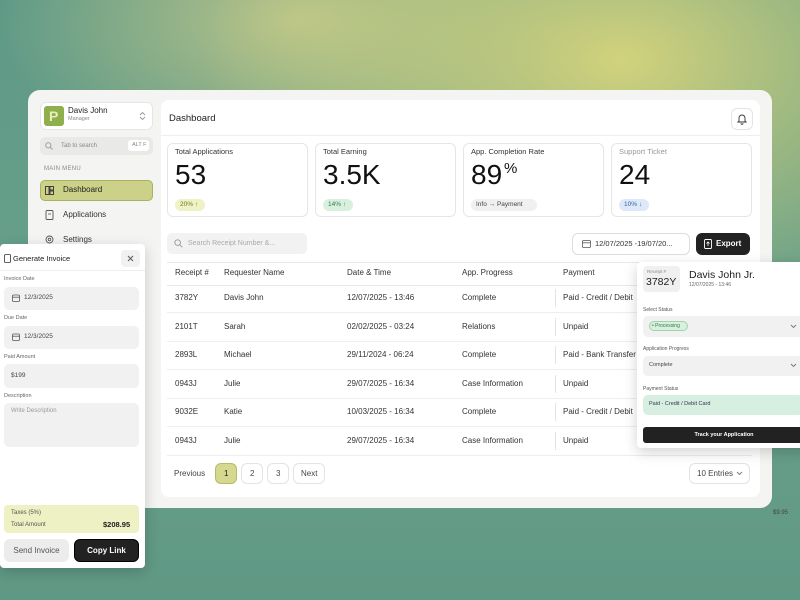 This screenshot has width=800, height=600. What do you see at coordinates (742, 119) in the screenshot?
I see `notification-button` at bounding box center [742, 119].